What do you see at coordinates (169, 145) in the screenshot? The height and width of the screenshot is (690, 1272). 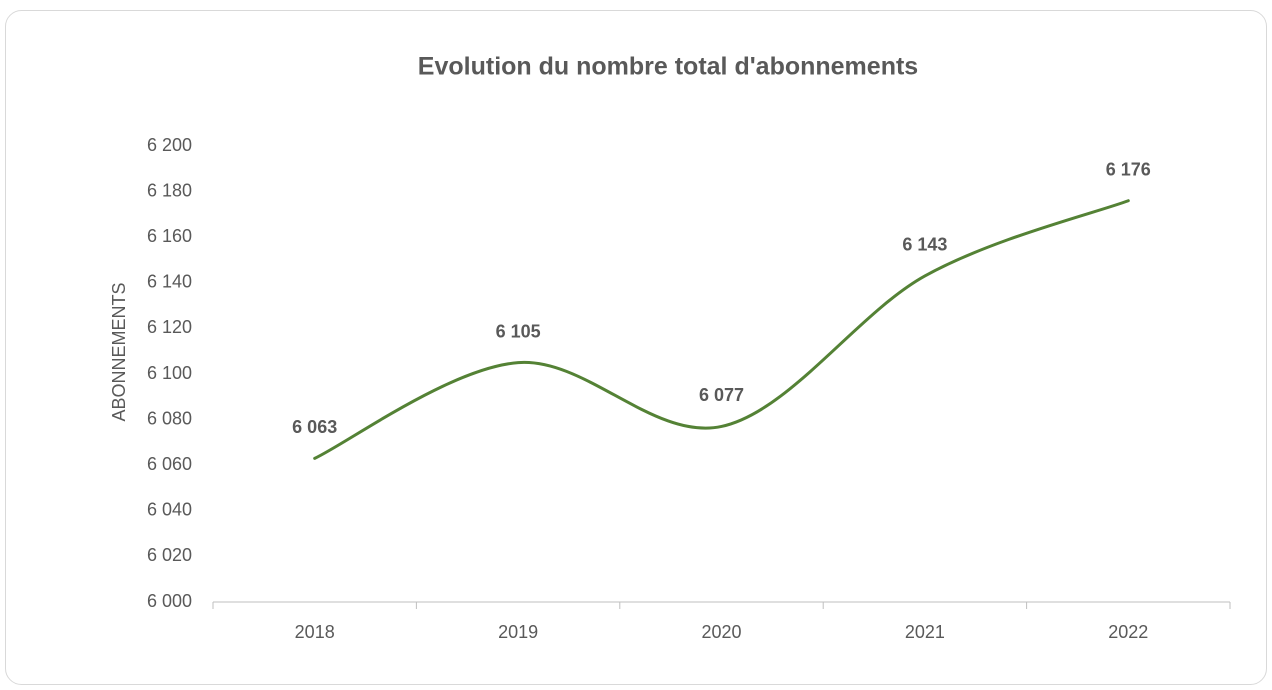 I see `y-tick-label: 6 200` at bounding box center [169, 145].